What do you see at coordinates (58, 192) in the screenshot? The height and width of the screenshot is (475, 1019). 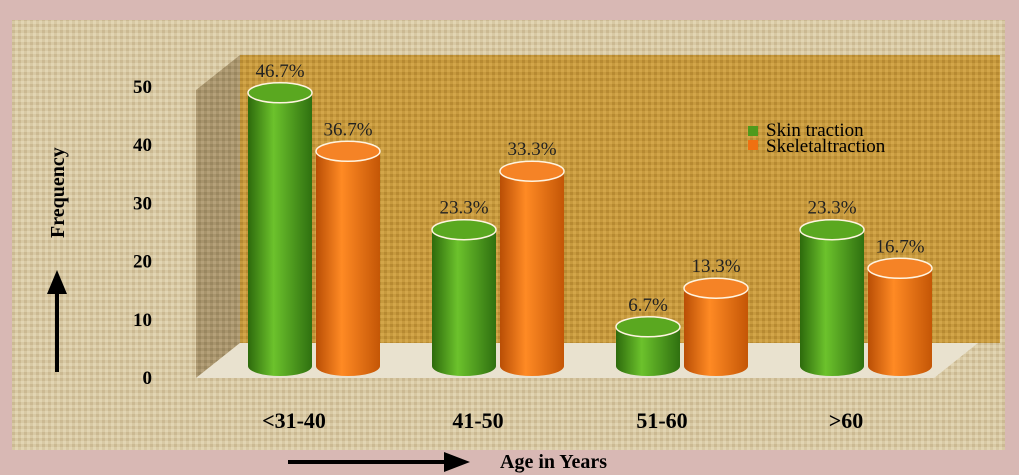 I see `y-axis-title: Frequency` at bounding box center [58, 192].